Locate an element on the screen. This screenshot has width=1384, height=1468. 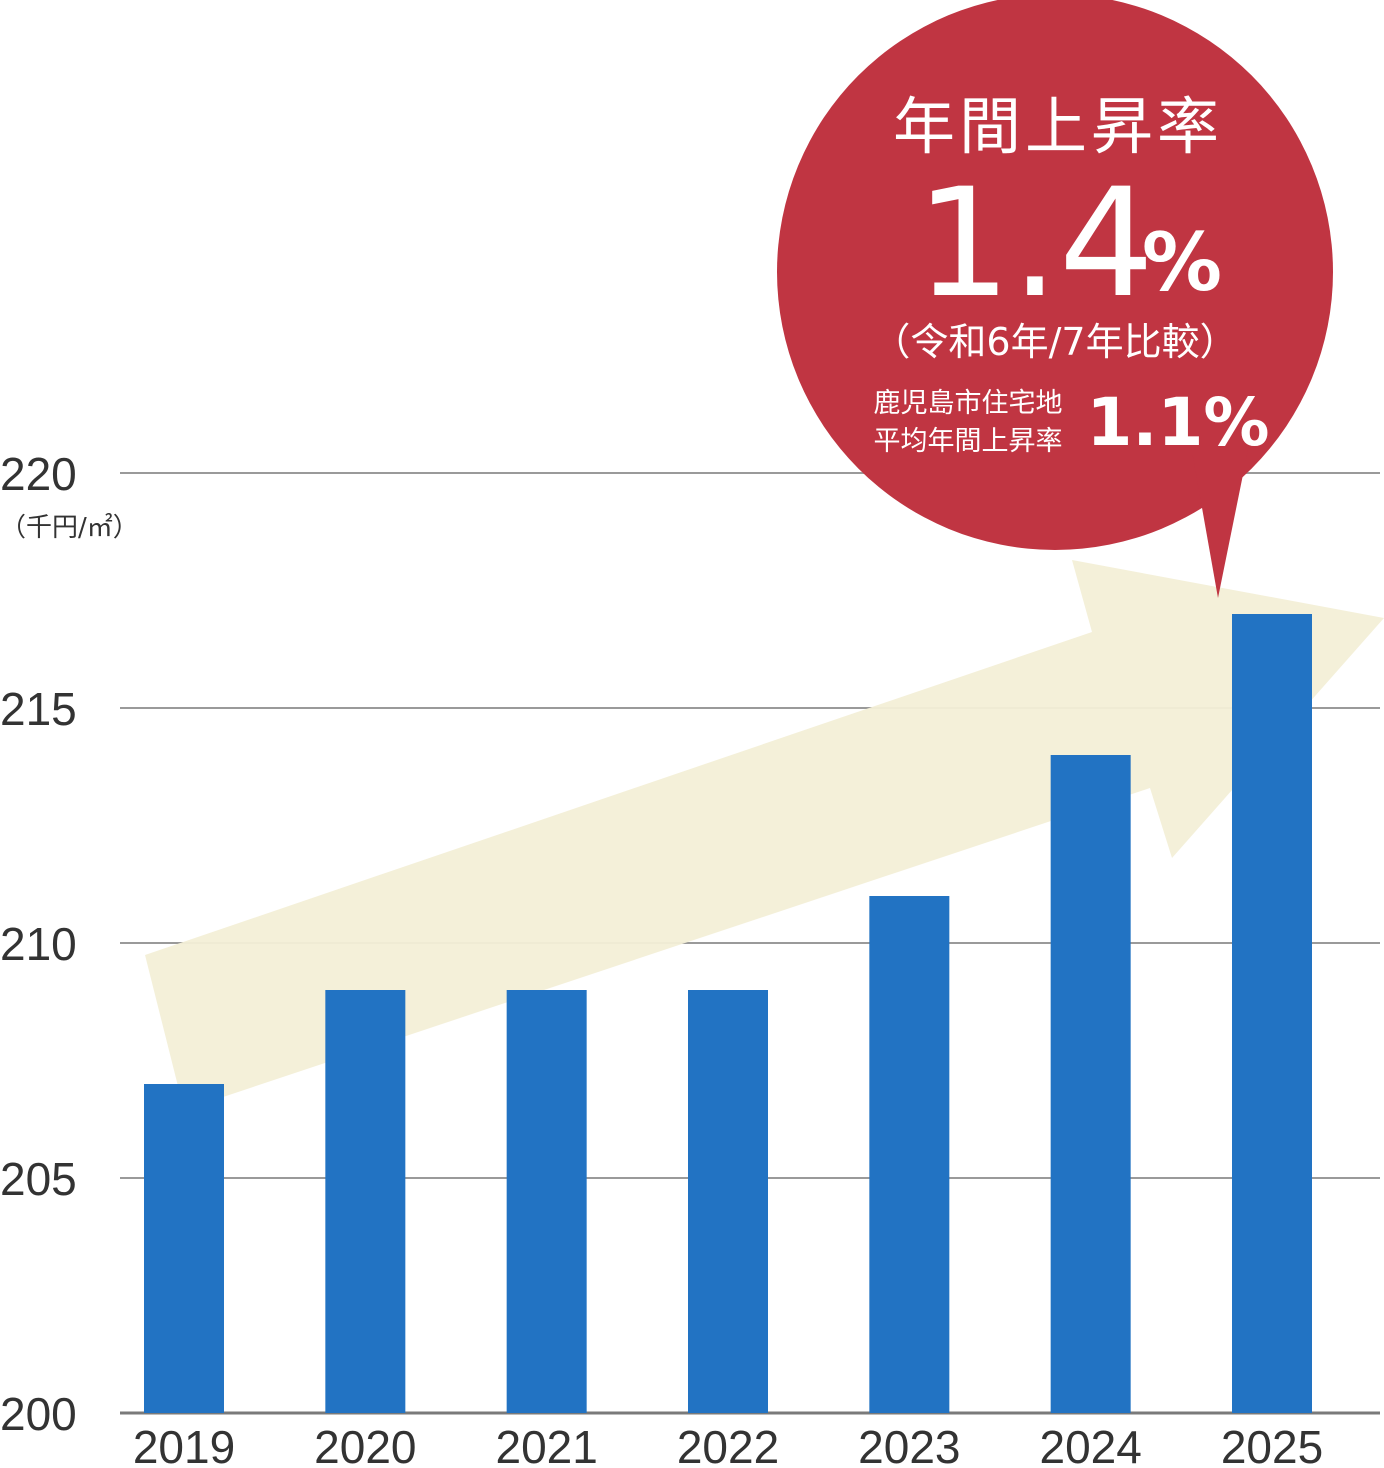
x-tick-label: 2020 is located at coordinates (365, 1444).